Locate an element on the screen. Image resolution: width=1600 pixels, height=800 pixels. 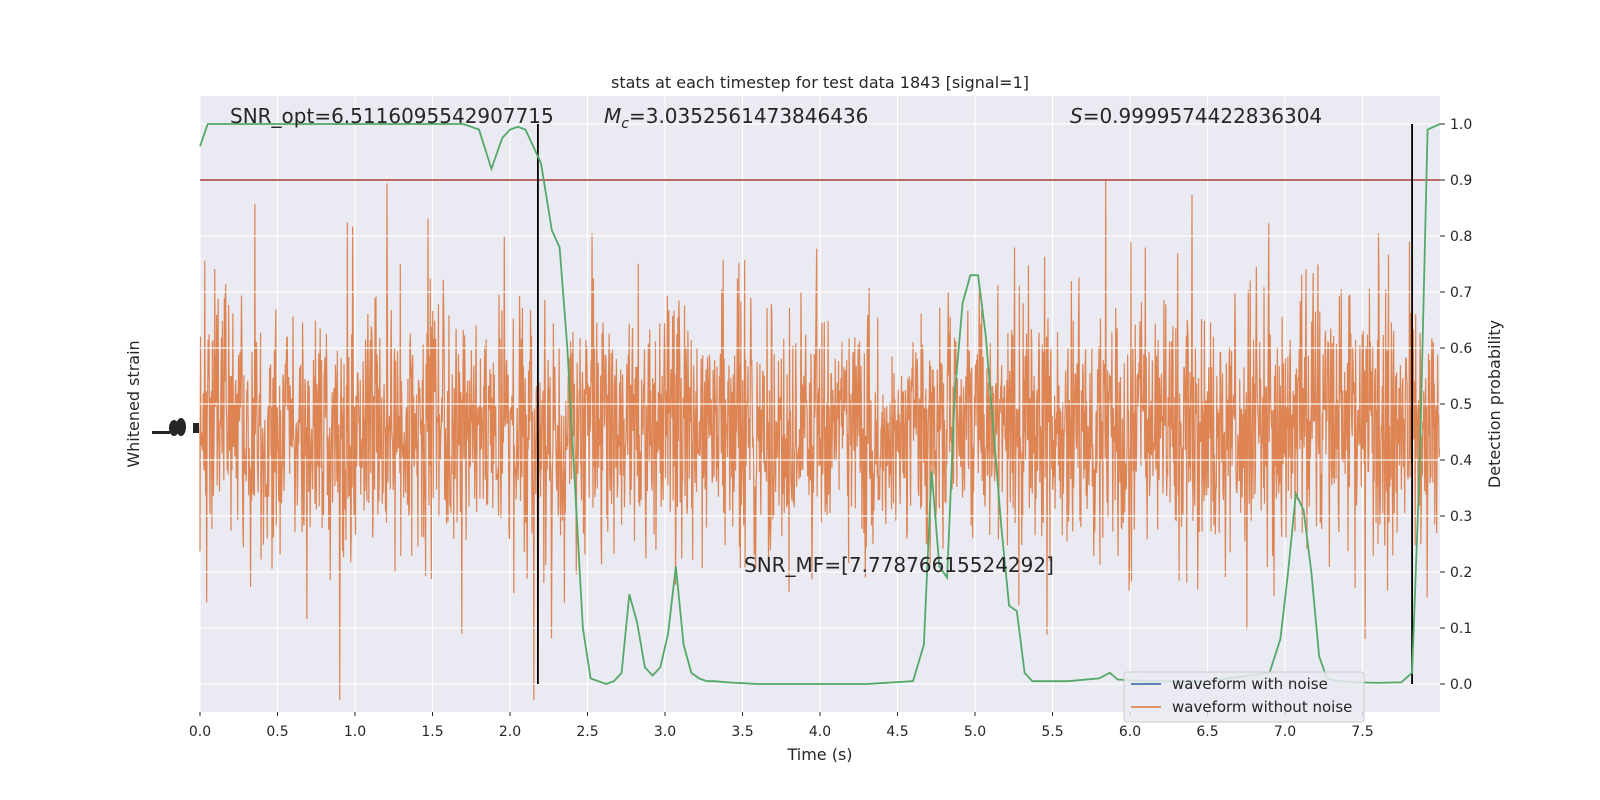
x-tick-label-6: 3.0 is located at coordinates (665, 732).